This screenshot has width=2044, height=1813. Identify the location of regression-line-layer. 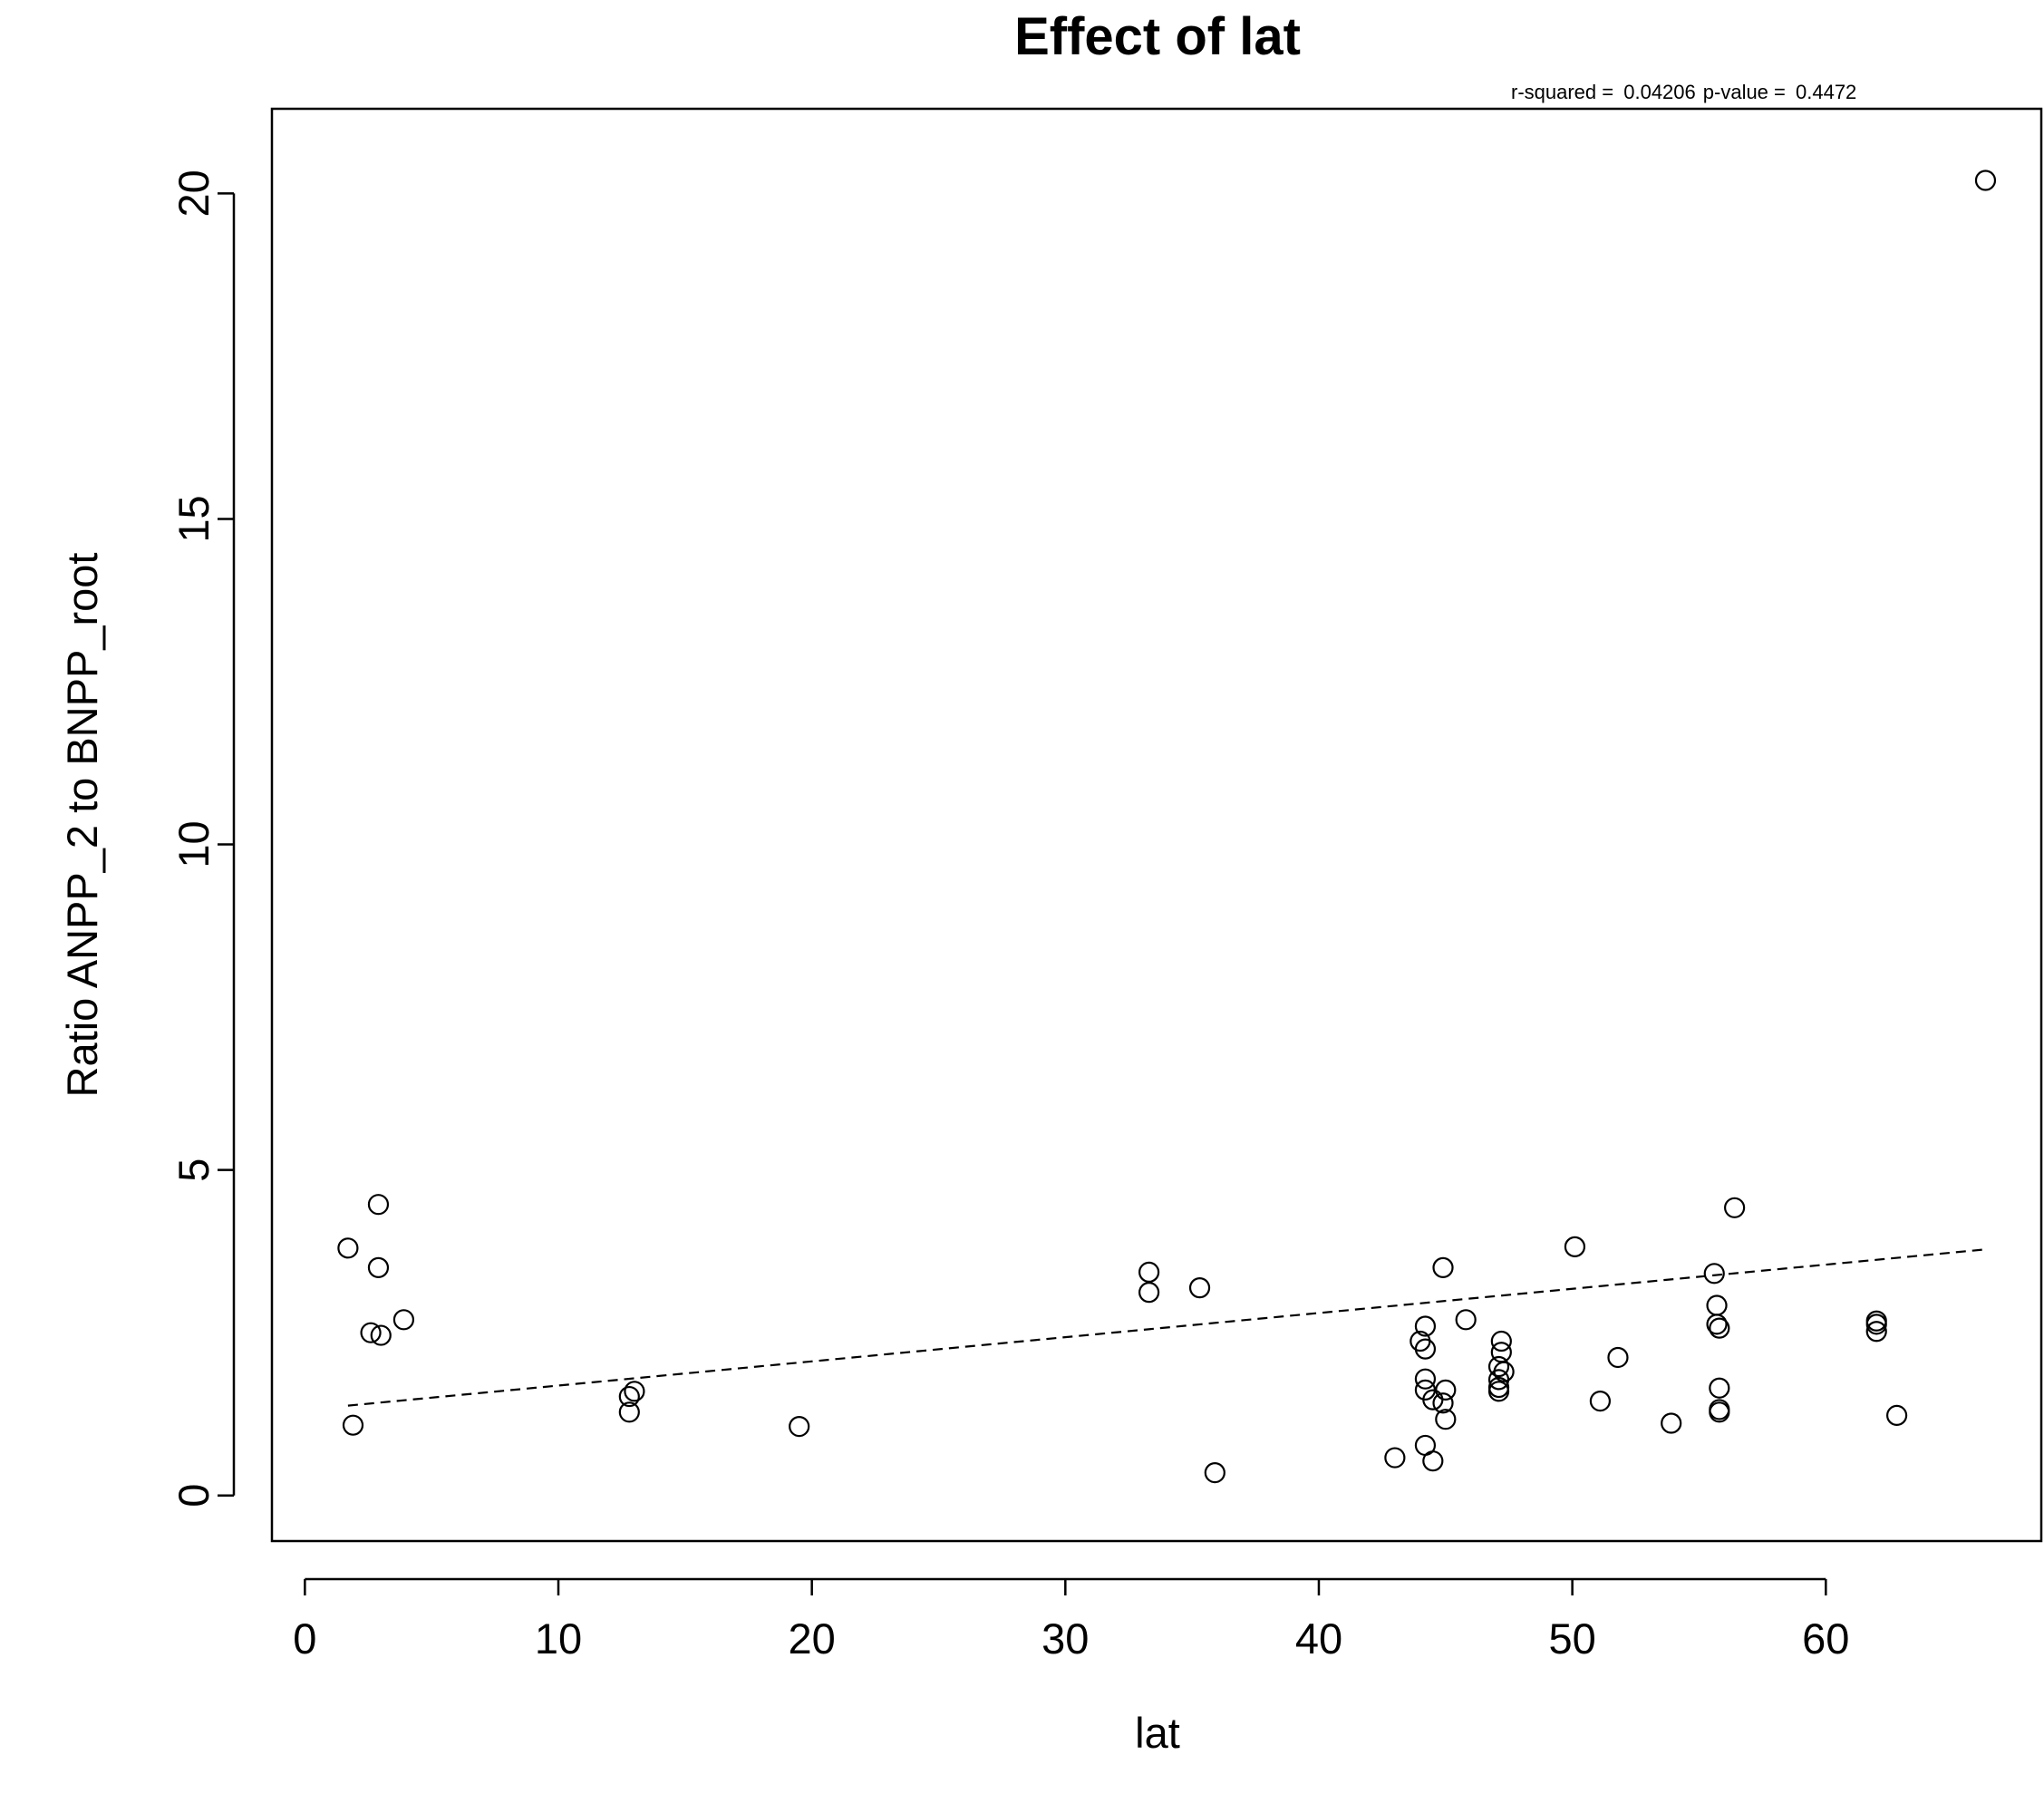
(1166, 1327).